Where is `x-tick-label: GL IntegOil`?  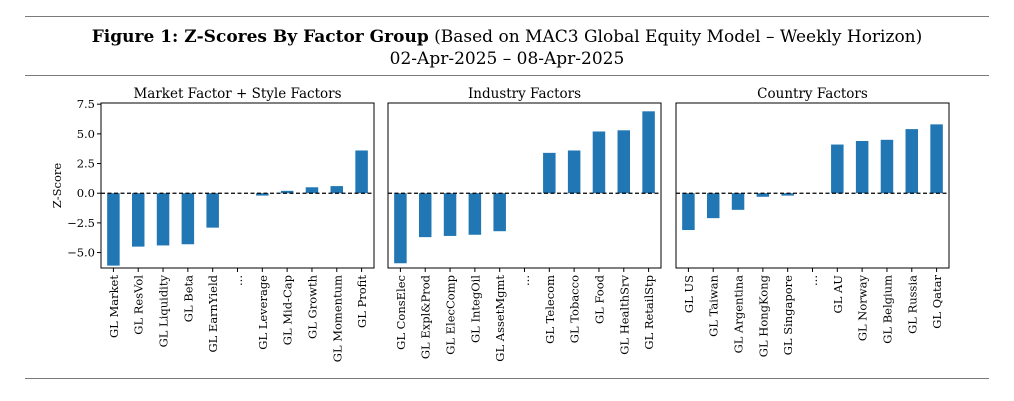
x-tick-label: GL IntegOil is located at coordinates (475, 309).